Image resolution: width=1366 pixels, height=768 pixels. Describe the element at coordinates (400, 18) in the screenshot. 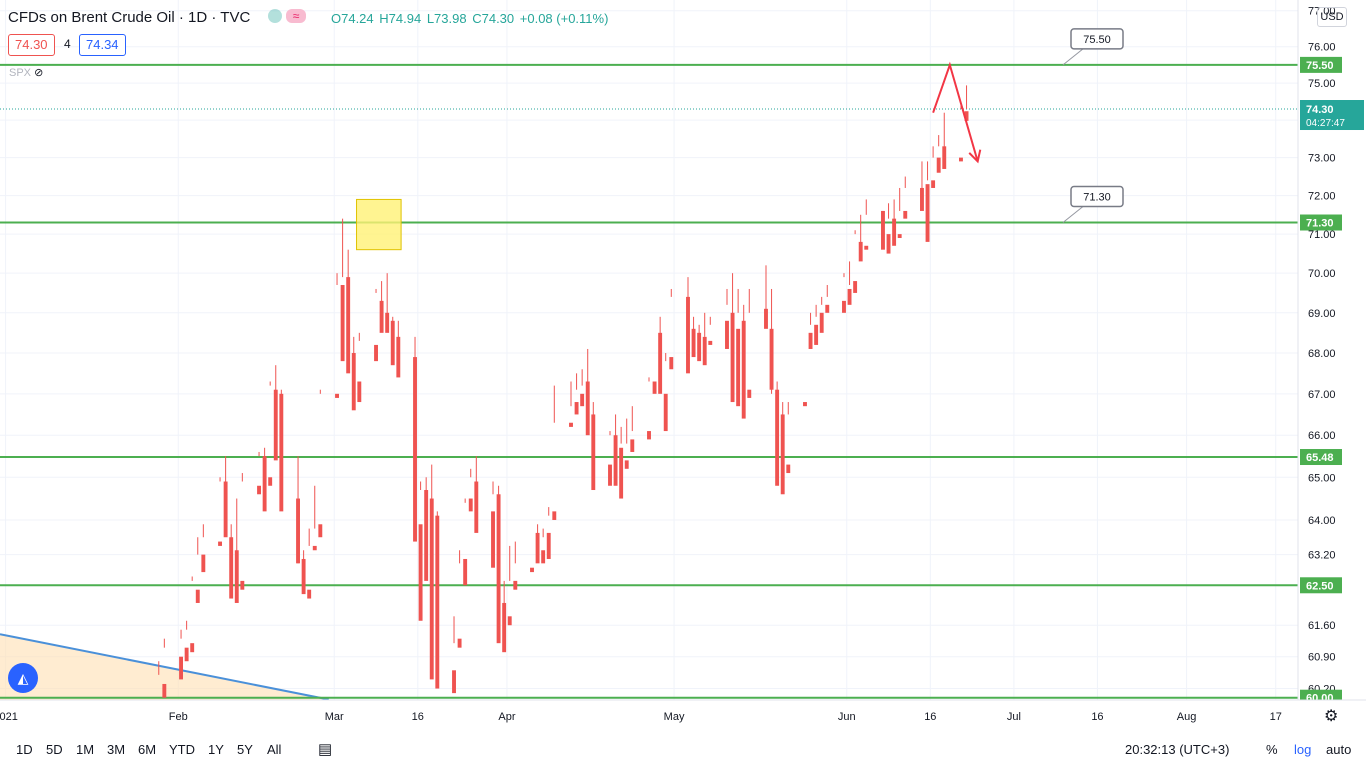

I see `high-value: H74.94` at that location.